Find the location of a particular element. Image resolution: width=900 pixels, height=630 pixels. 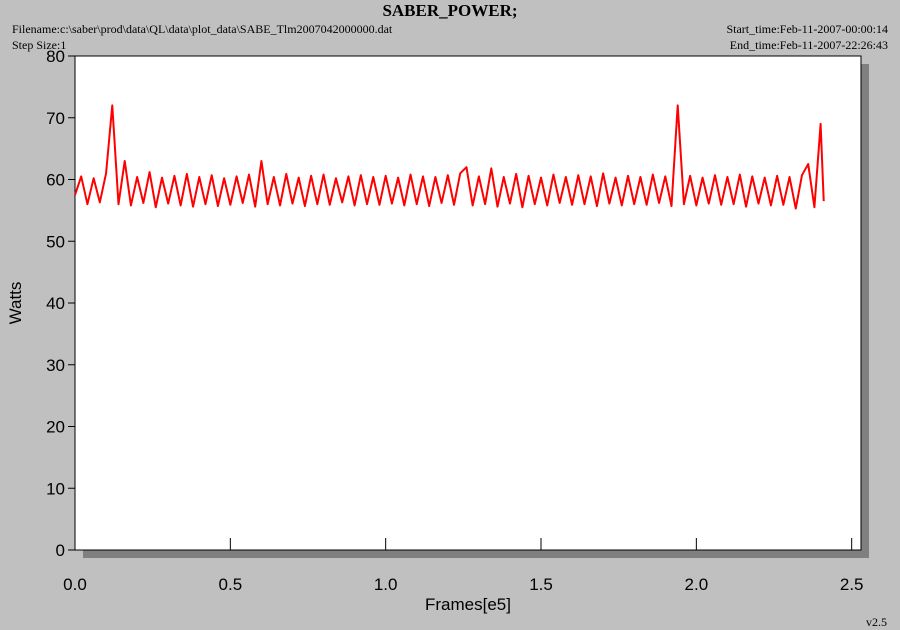

x-tick-label: 0.0 is located at coordinates (75, 584).